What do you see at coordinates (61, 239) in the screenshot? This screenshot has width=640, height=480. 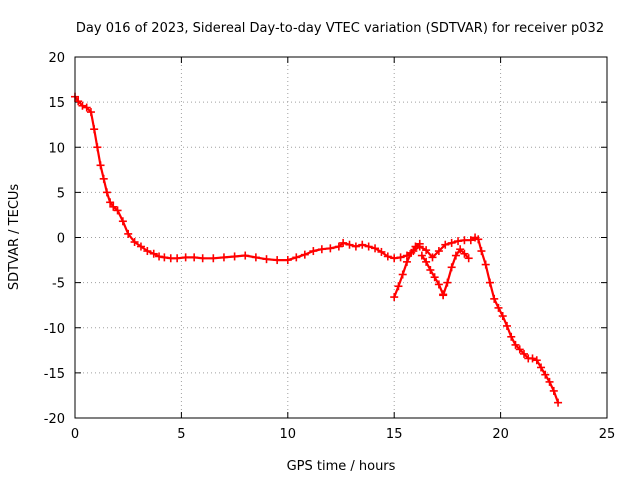 I see `y-tick-label: 0` at bounding box center [61, 239].